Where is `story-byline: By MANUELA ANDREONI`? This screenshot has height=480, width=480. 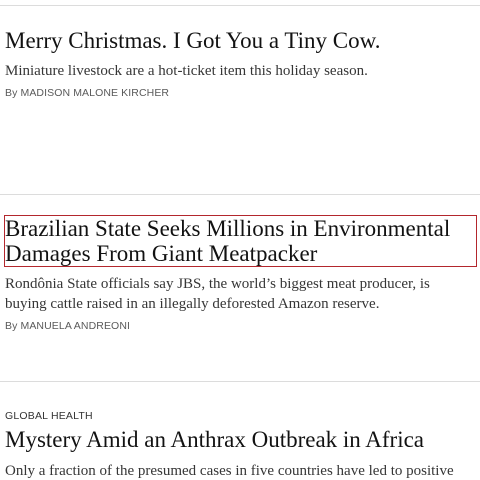
story-byline: By MANUELA ANDREONI is located at coordinates (68, 326).